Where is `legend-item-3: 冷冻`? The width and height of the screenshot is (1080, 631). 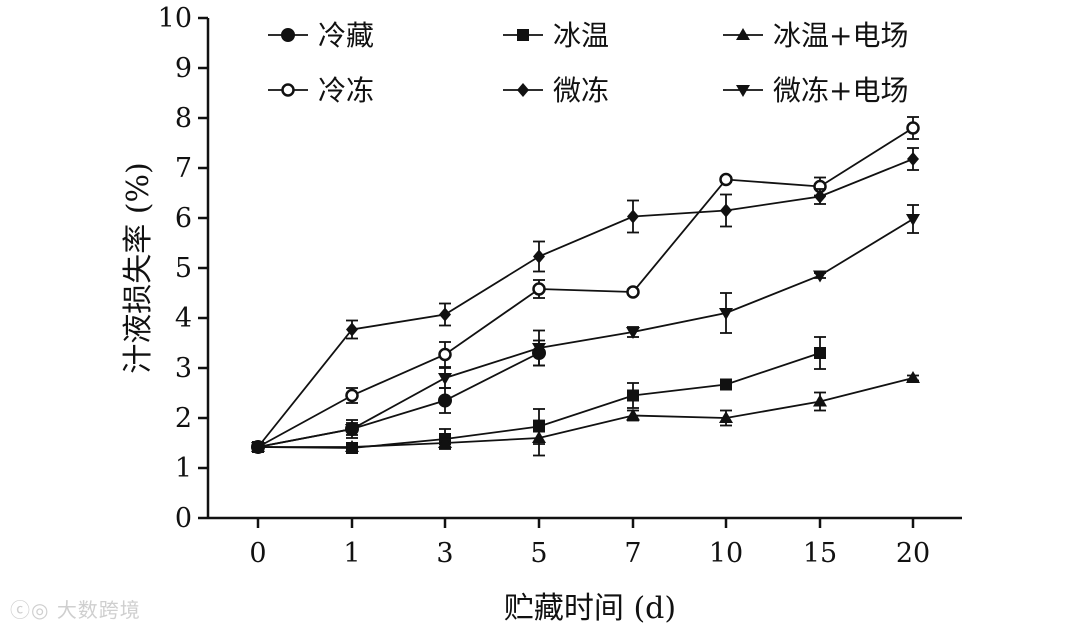
legend-item-3: 冷冻 is located at coordinates (321, 90).